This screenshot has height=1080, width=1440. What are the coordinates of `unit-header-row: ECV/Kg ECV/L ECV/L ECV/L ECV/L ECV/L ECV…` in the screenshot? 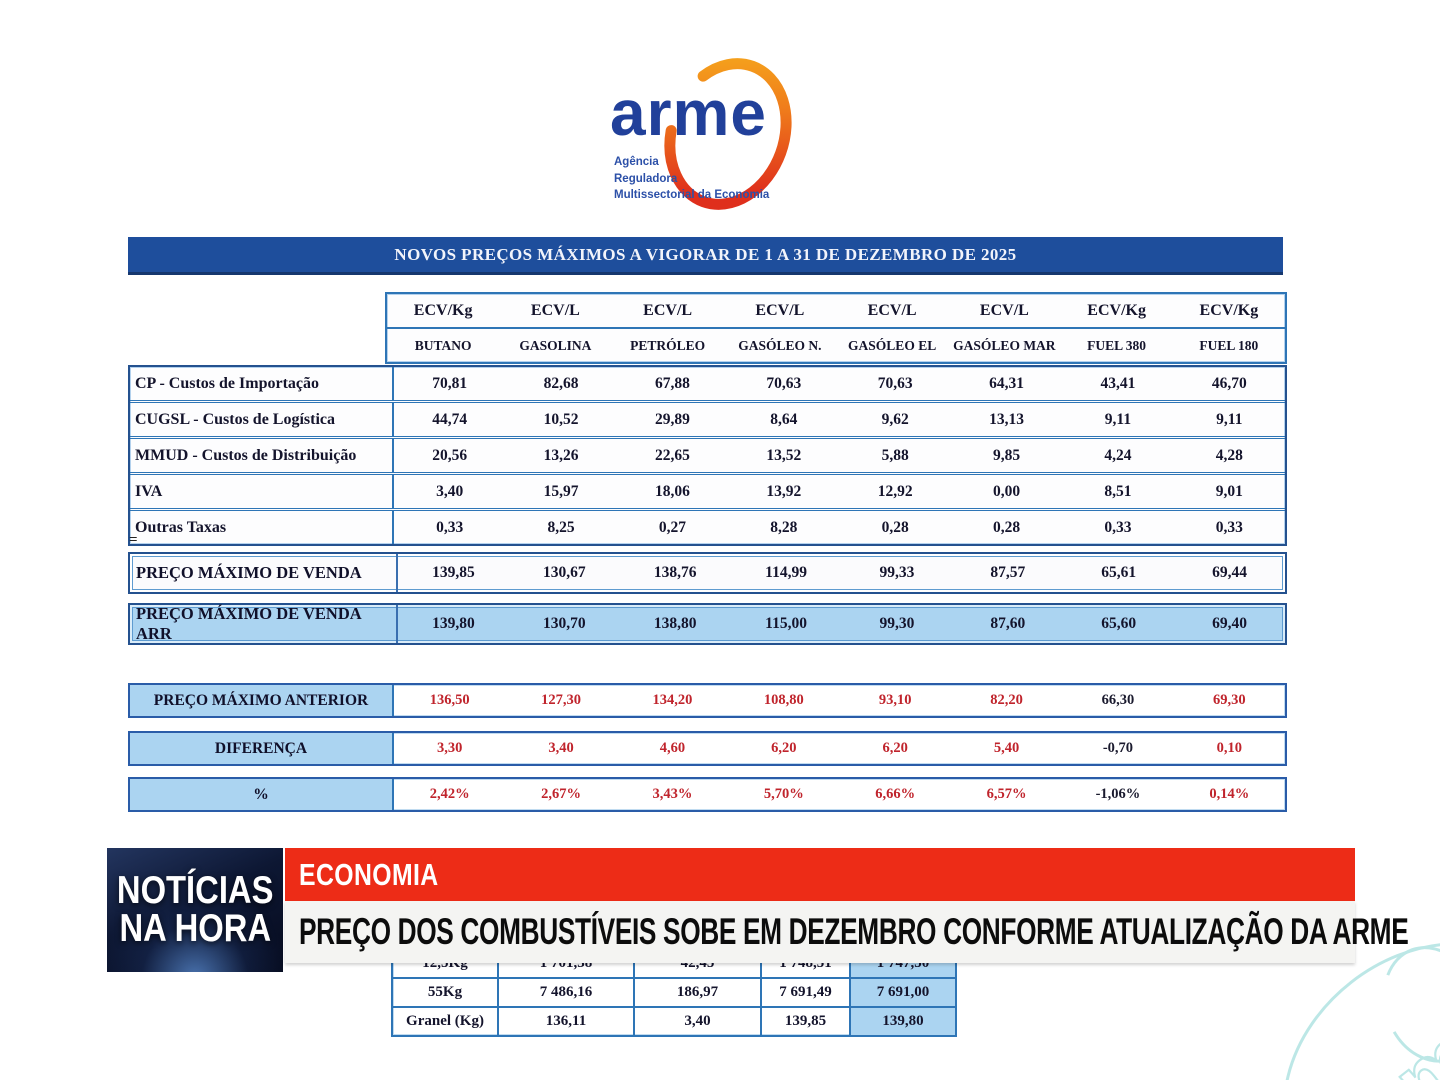 It's located at (836, 311).